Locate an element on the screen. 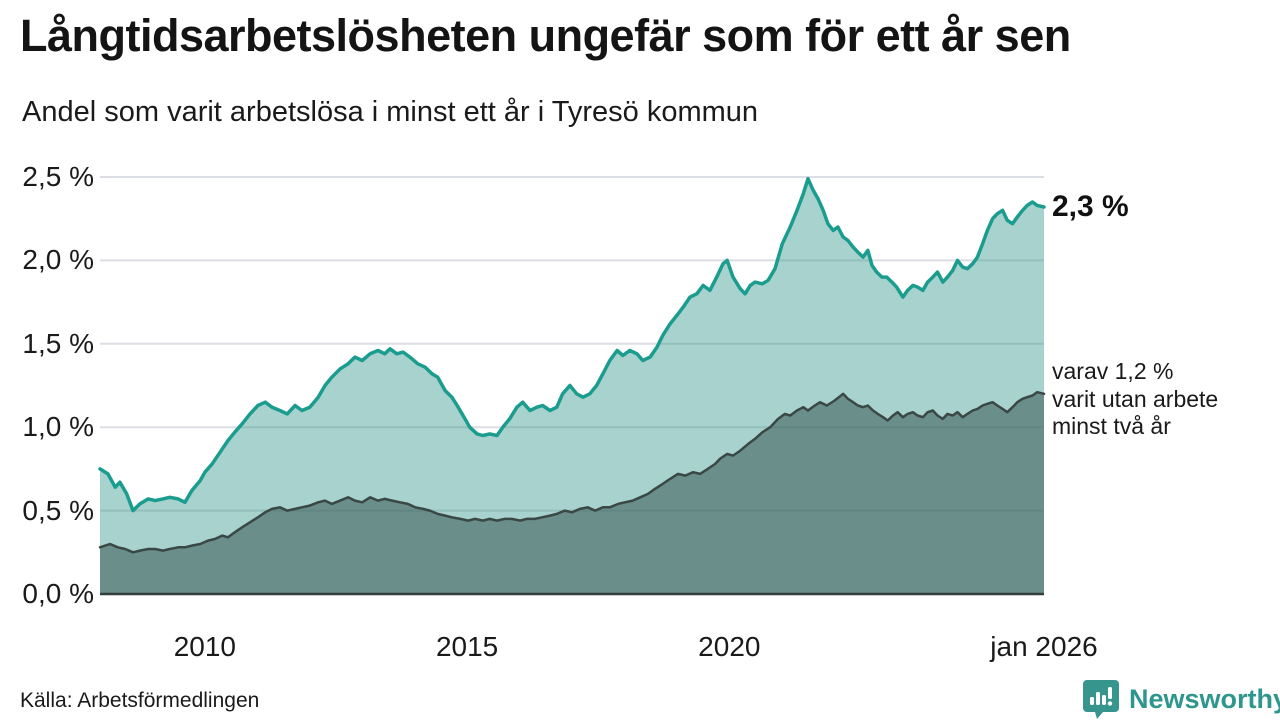 The height and width of the screenshot is (720, 1280). x-tick-label: 2020 is located at coordinates (729, 646).